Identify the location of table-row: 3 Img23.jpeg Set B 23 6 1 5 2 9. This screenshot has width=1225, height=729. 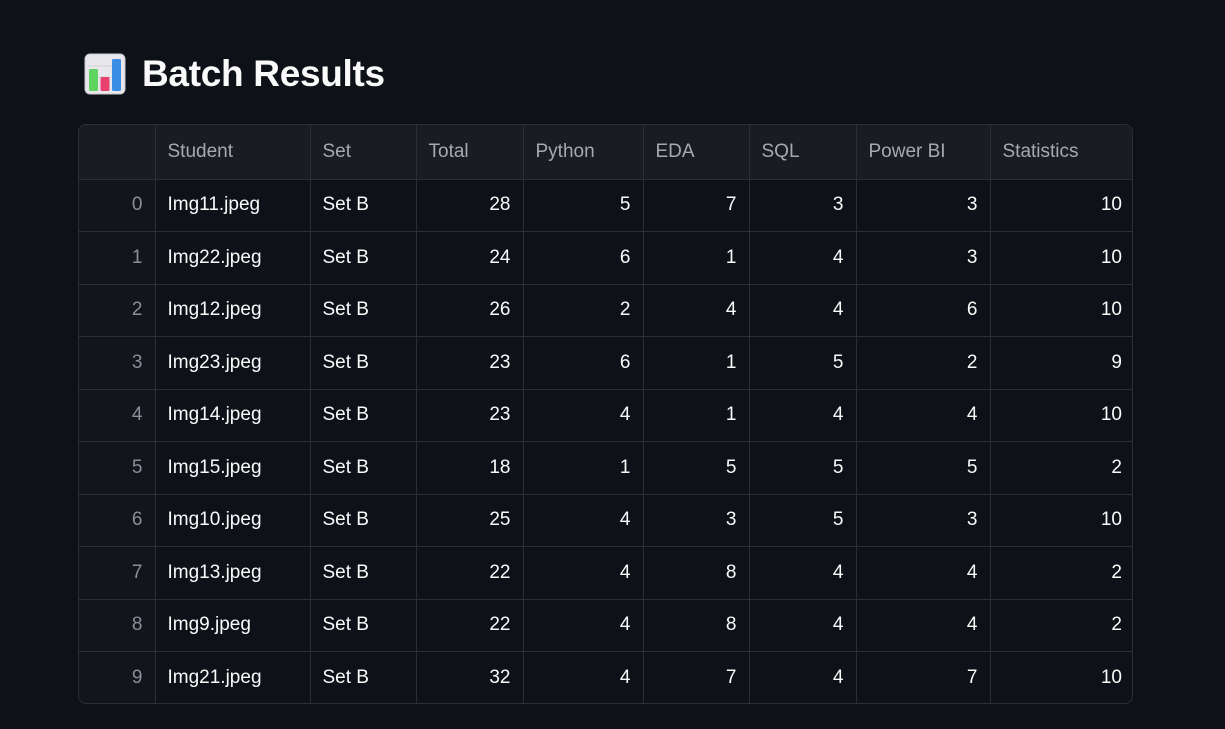
(605, 363).